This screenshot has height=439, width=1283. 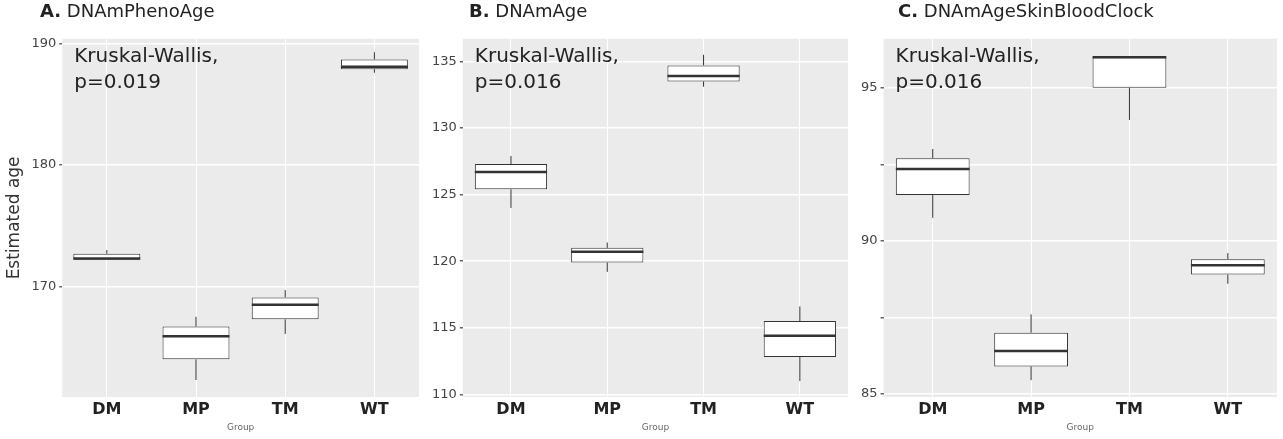 What do you see at coordinates (869, 393) in the screenshot?
I see `y-tick-label: 85` at bounding box center [869, 393].